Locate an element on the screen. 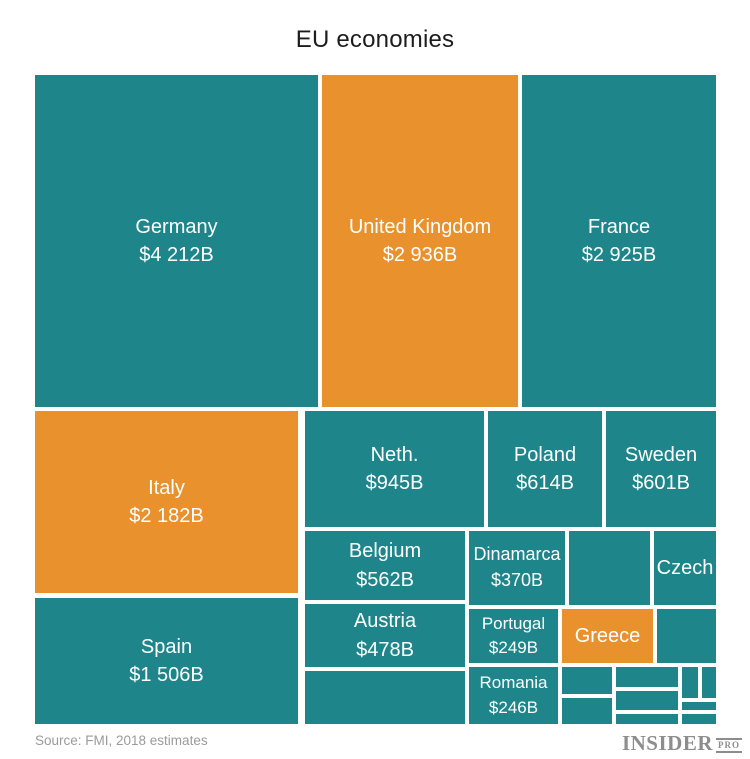 The width and height of the screenshot is (750, 759). cell-value: $2 182B is located at coordinates (166, 516).